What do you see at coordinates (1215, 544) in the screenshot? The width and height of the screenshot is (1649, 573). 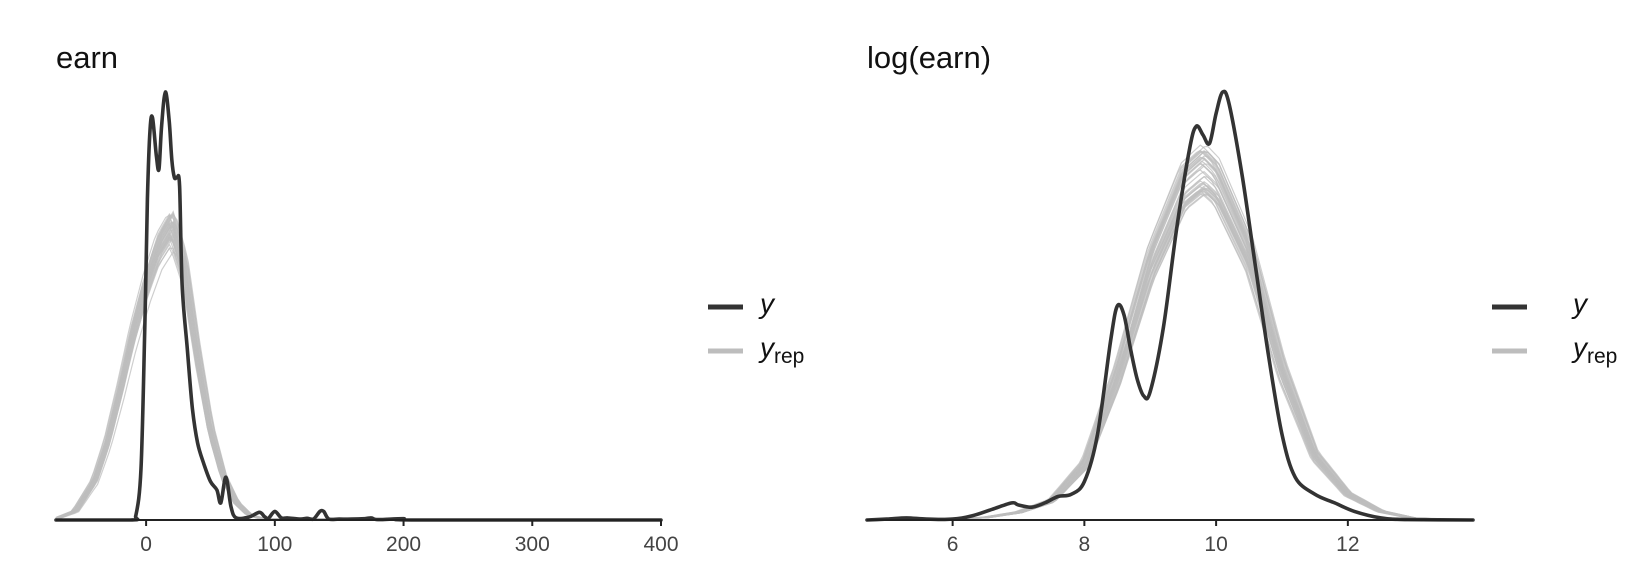 I see `x-tick-label-log-earn: 10` at bounding box center [1215, 544].